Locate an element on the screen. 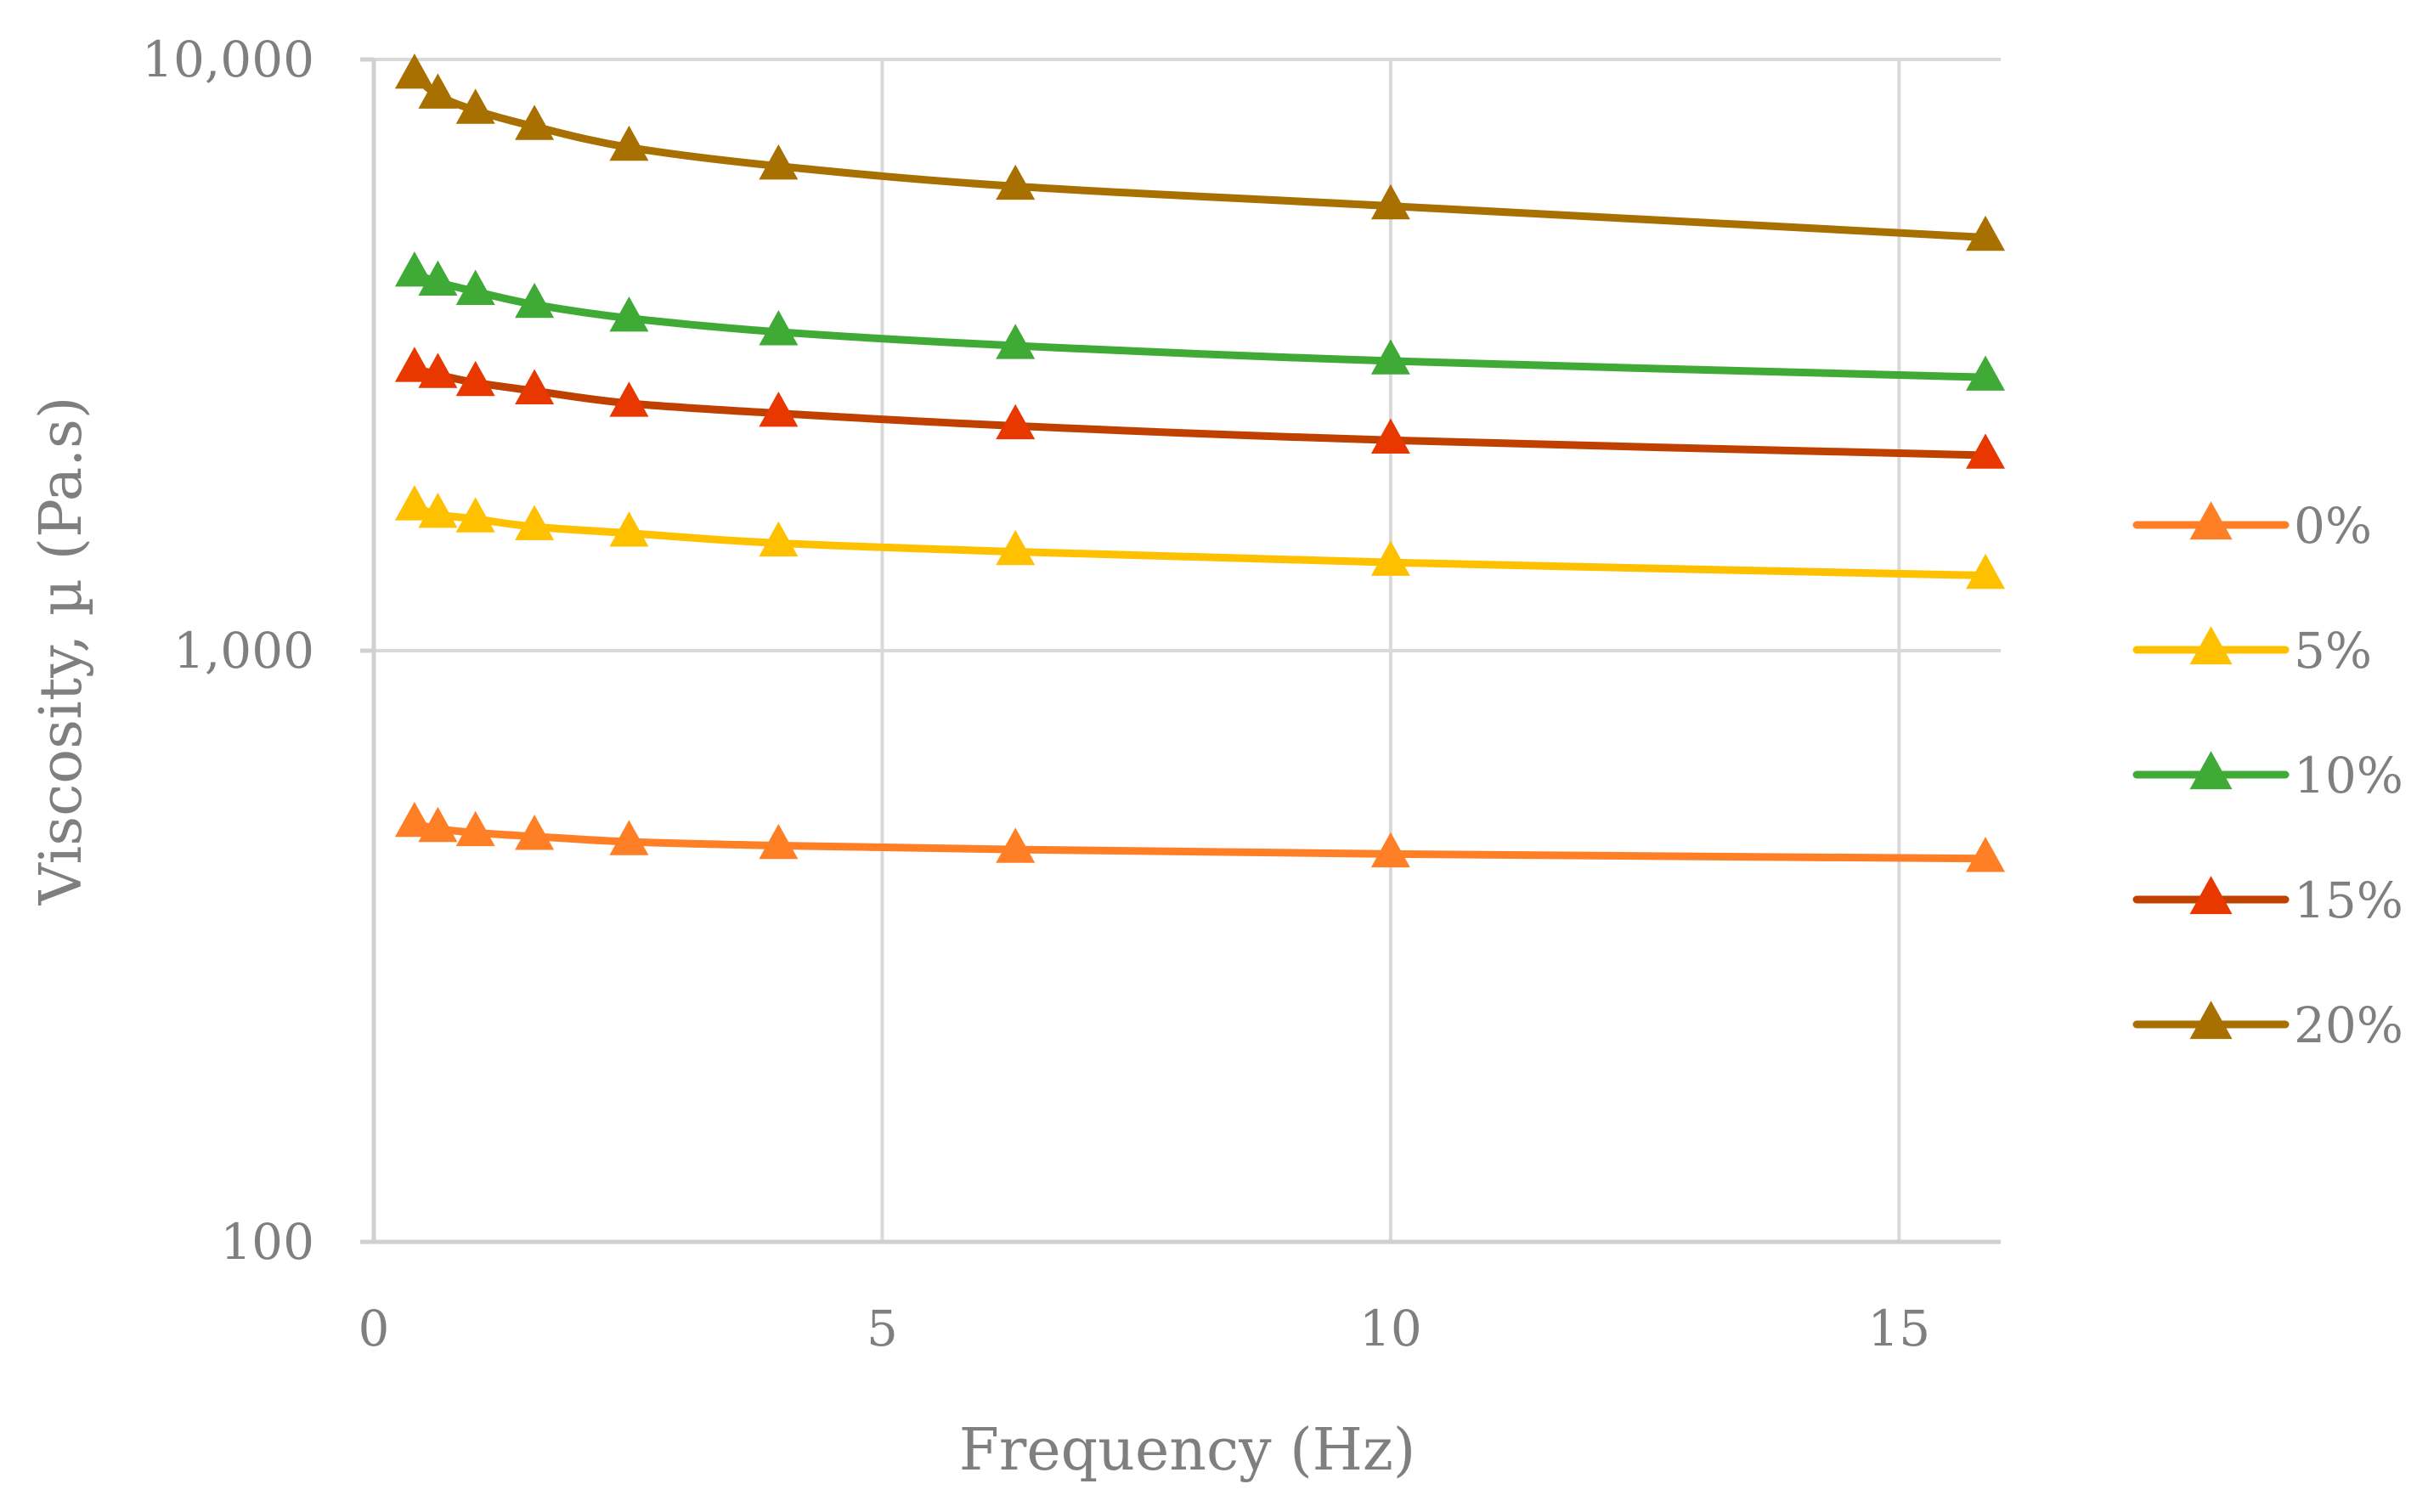 Image resolution: width=2434 pixels, height=1512 pixels. legend-item: 10% is located at coordinates (2267, 775).